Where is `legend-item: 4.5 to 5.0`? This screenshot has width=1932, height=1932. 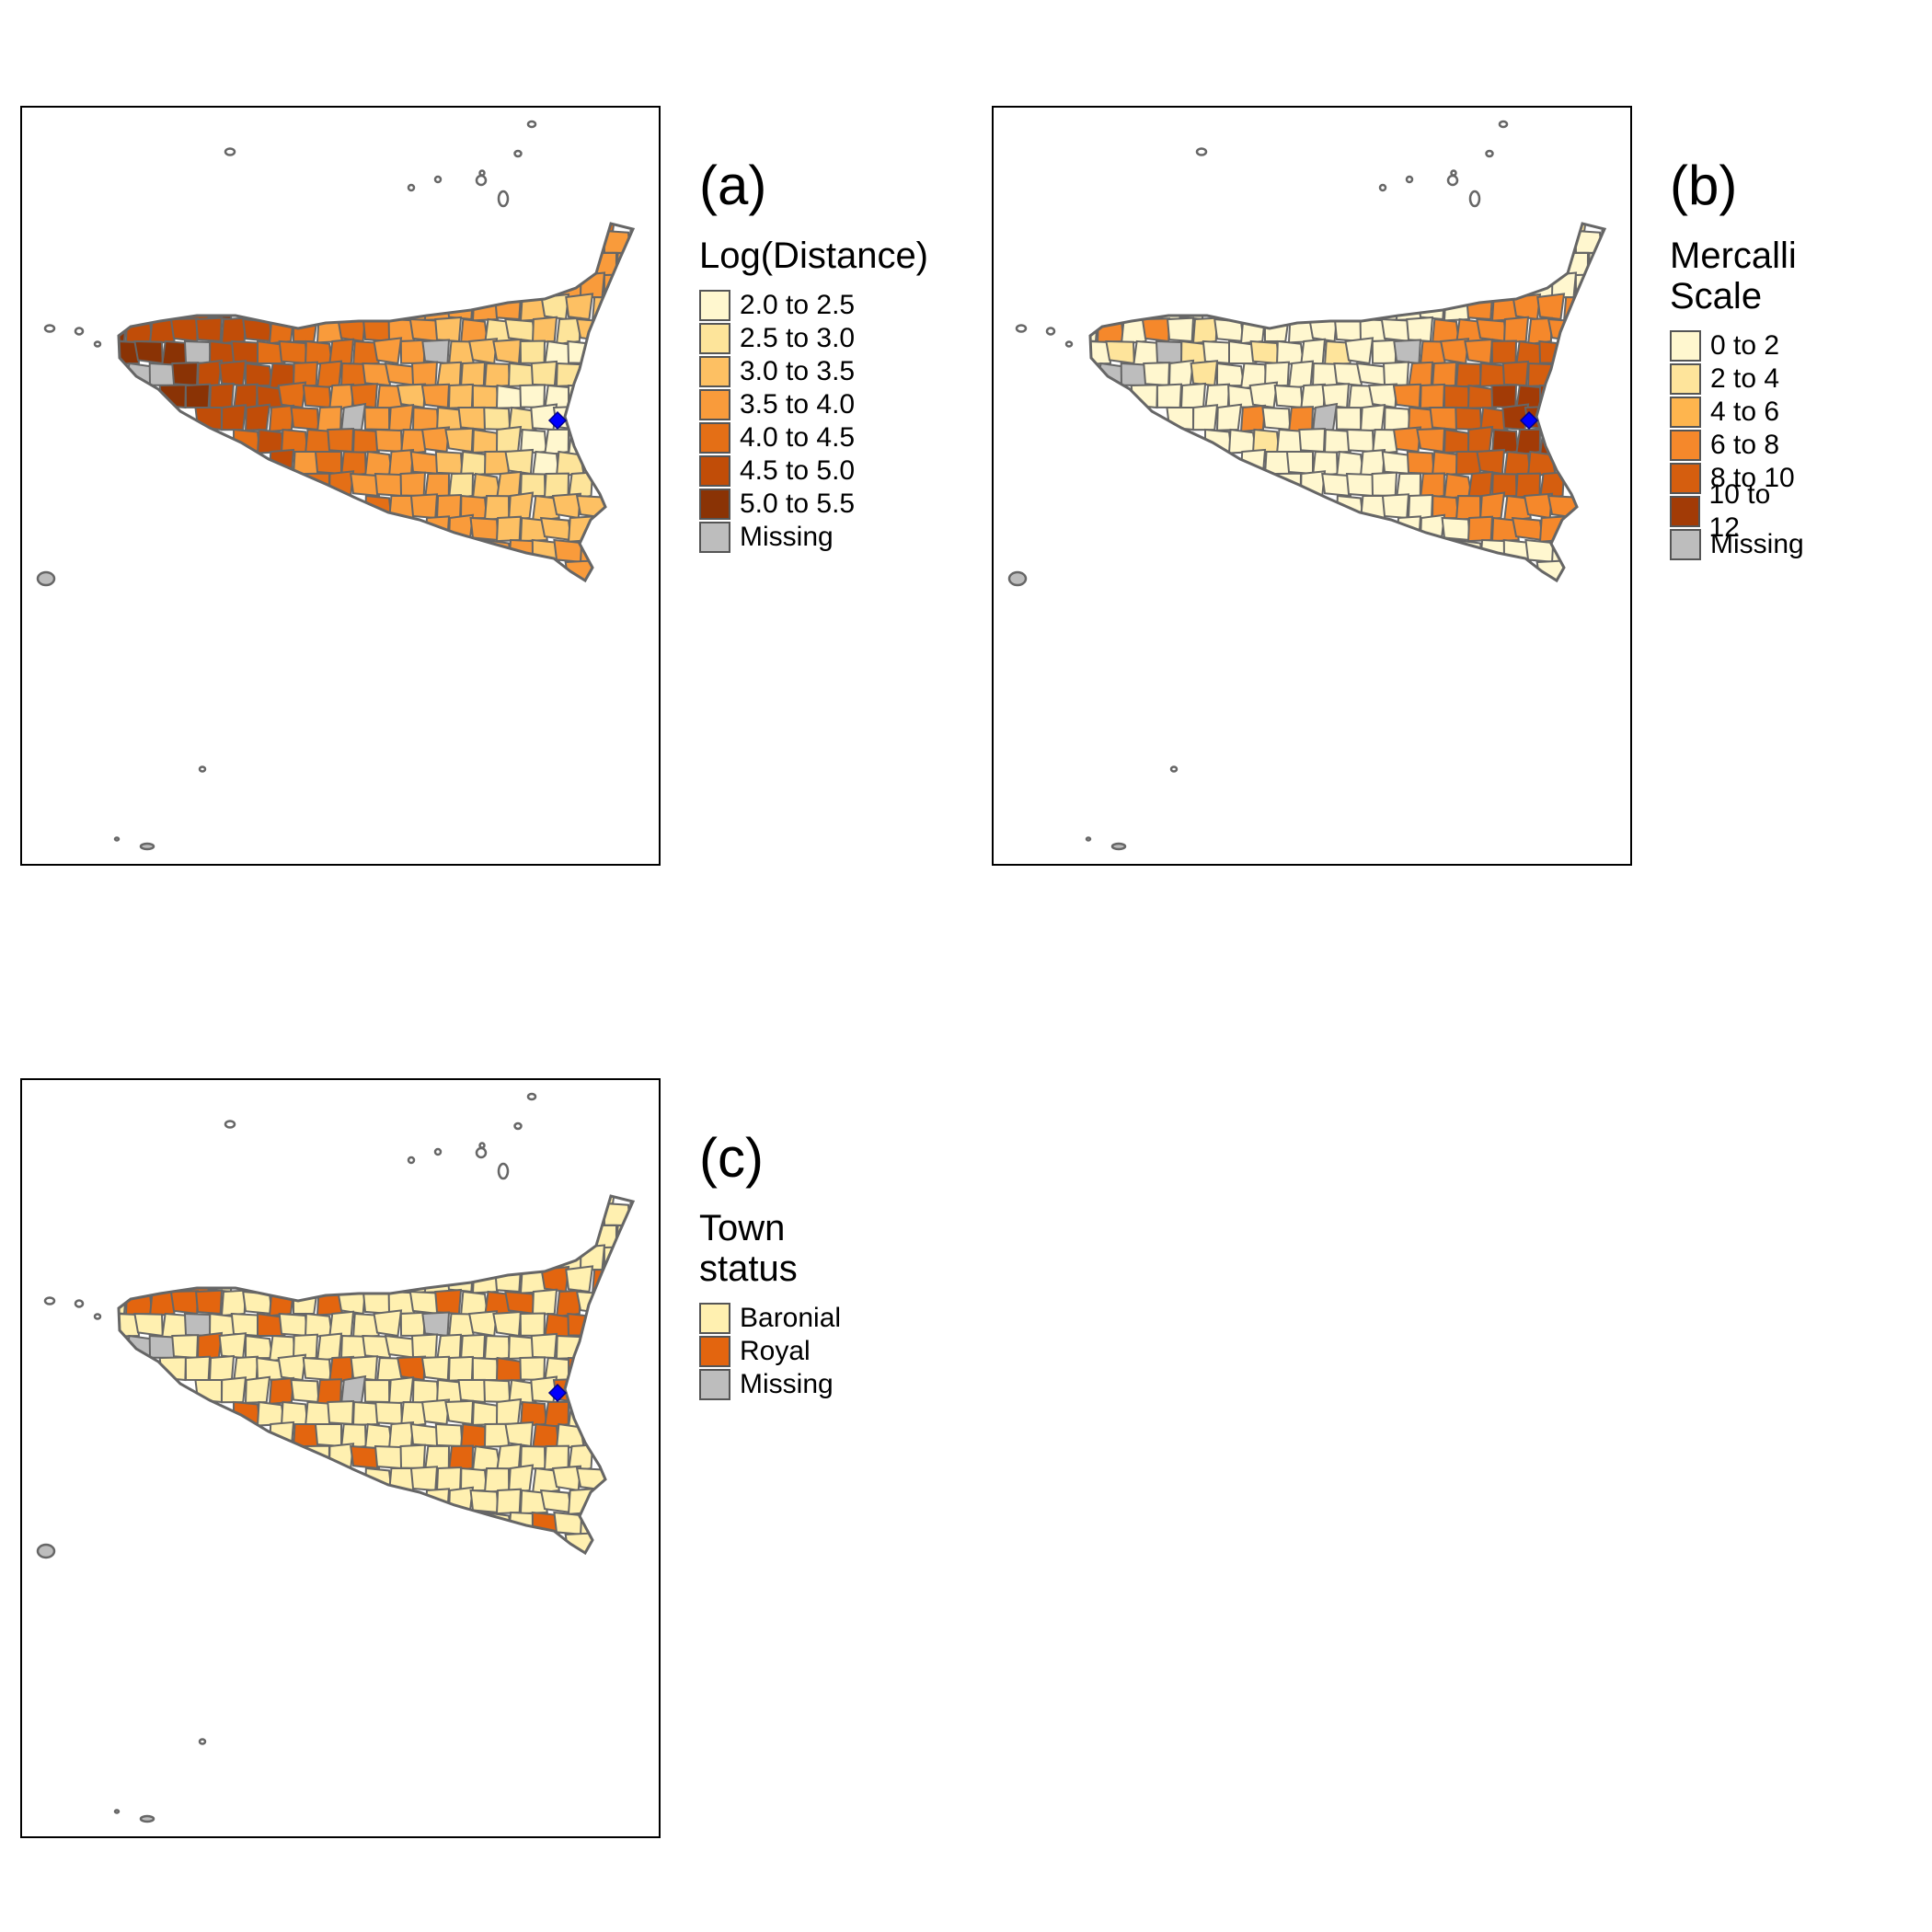
legend-item: 4.5 to 5.0 is located at coordinates (813, 471).